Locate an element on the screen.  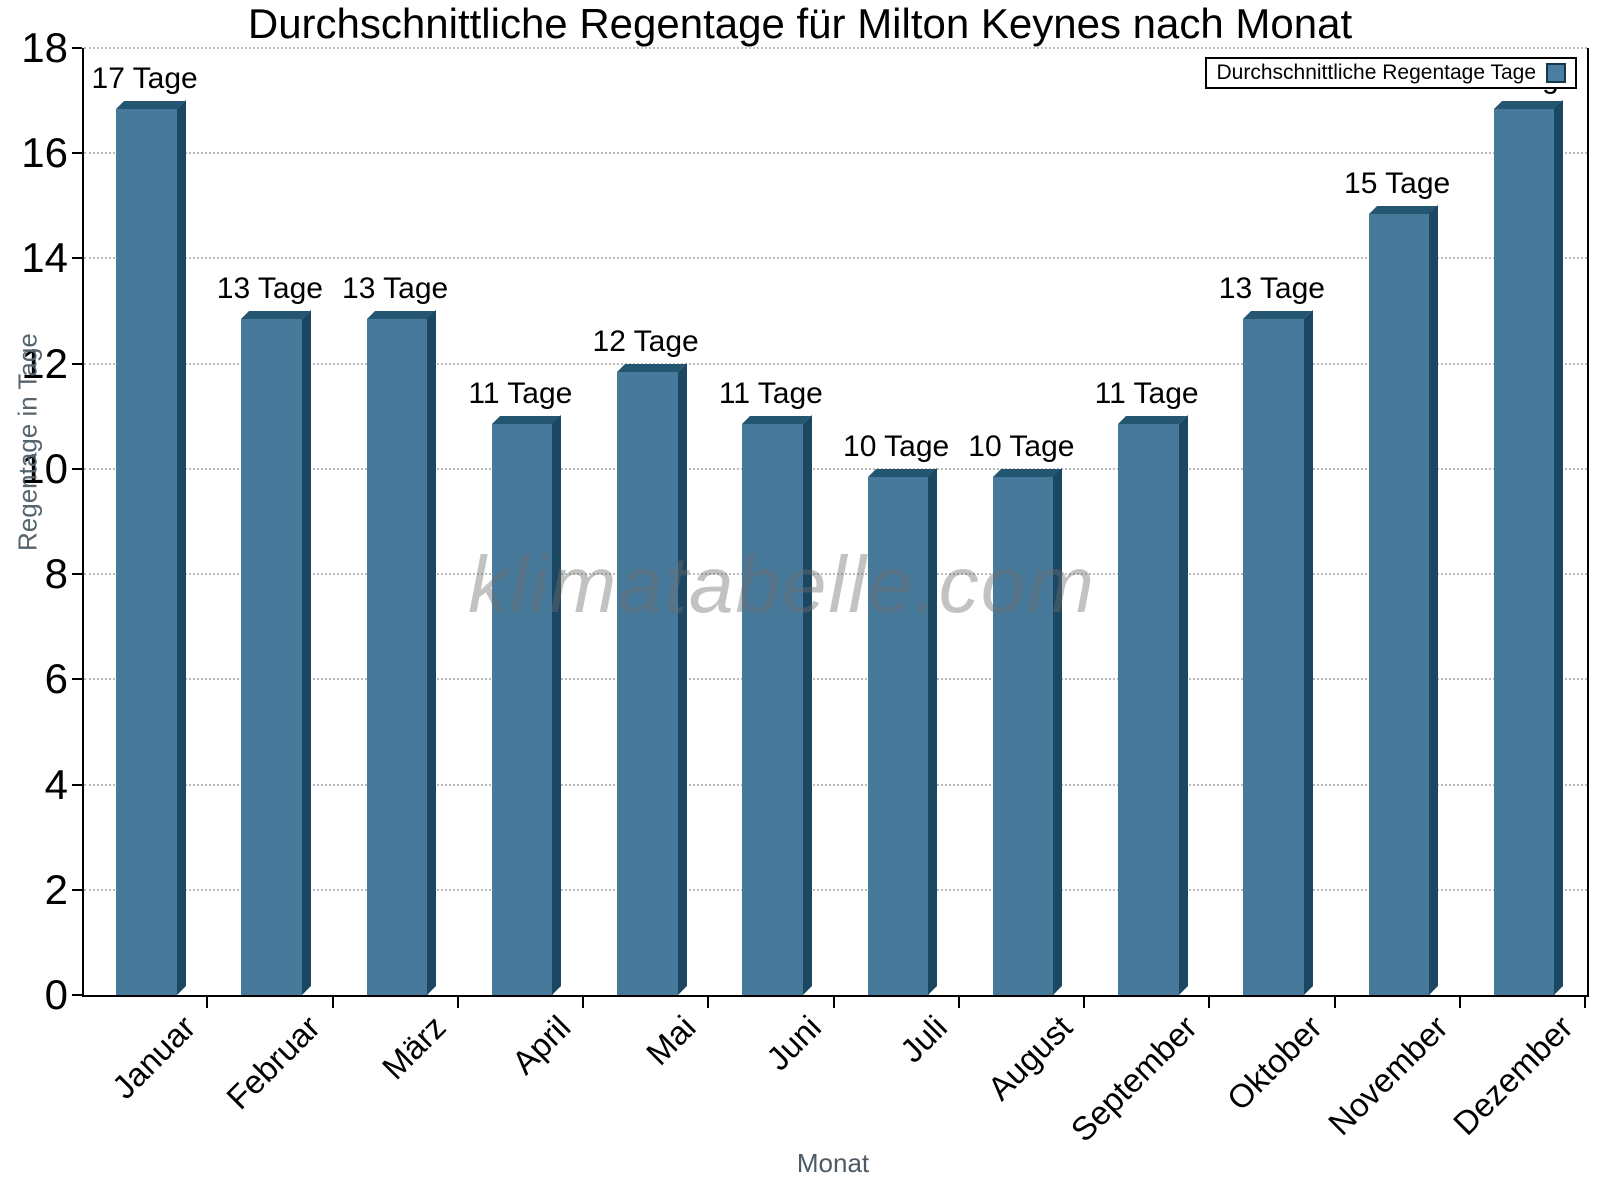
bar-februar is located at coordinates (276, 652).